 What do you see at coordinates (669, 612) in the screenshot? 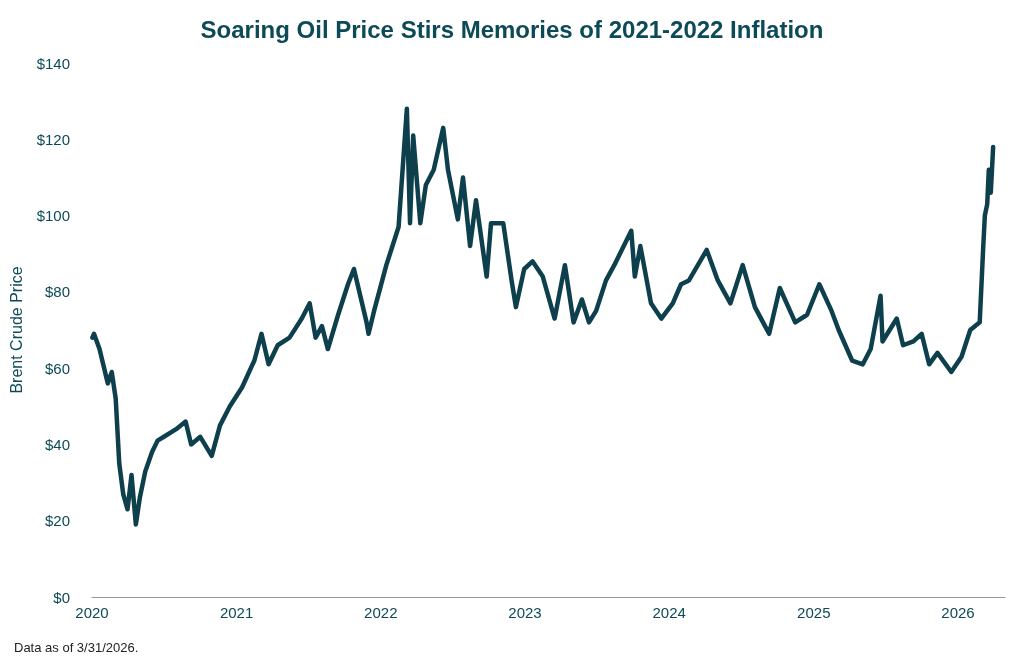
I see `x-tick-label: 2024` at bounding box center [669, 612].